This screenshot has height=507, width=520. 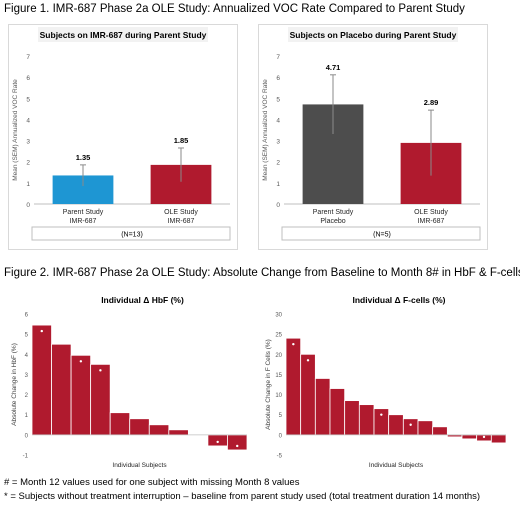 I want to click on chart-title: Individual Δ HbF (%), so click(x=142, y=300).